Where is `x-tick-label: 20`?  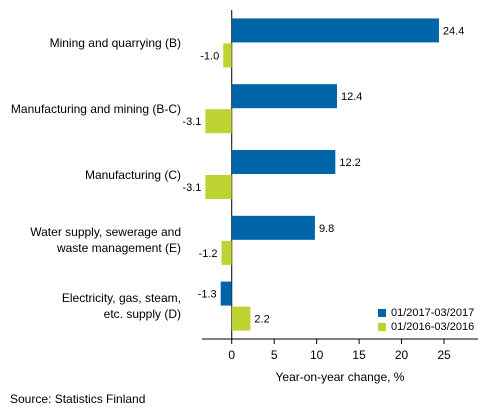
x-tick-label: 20 is located at coordinates (402, 355).